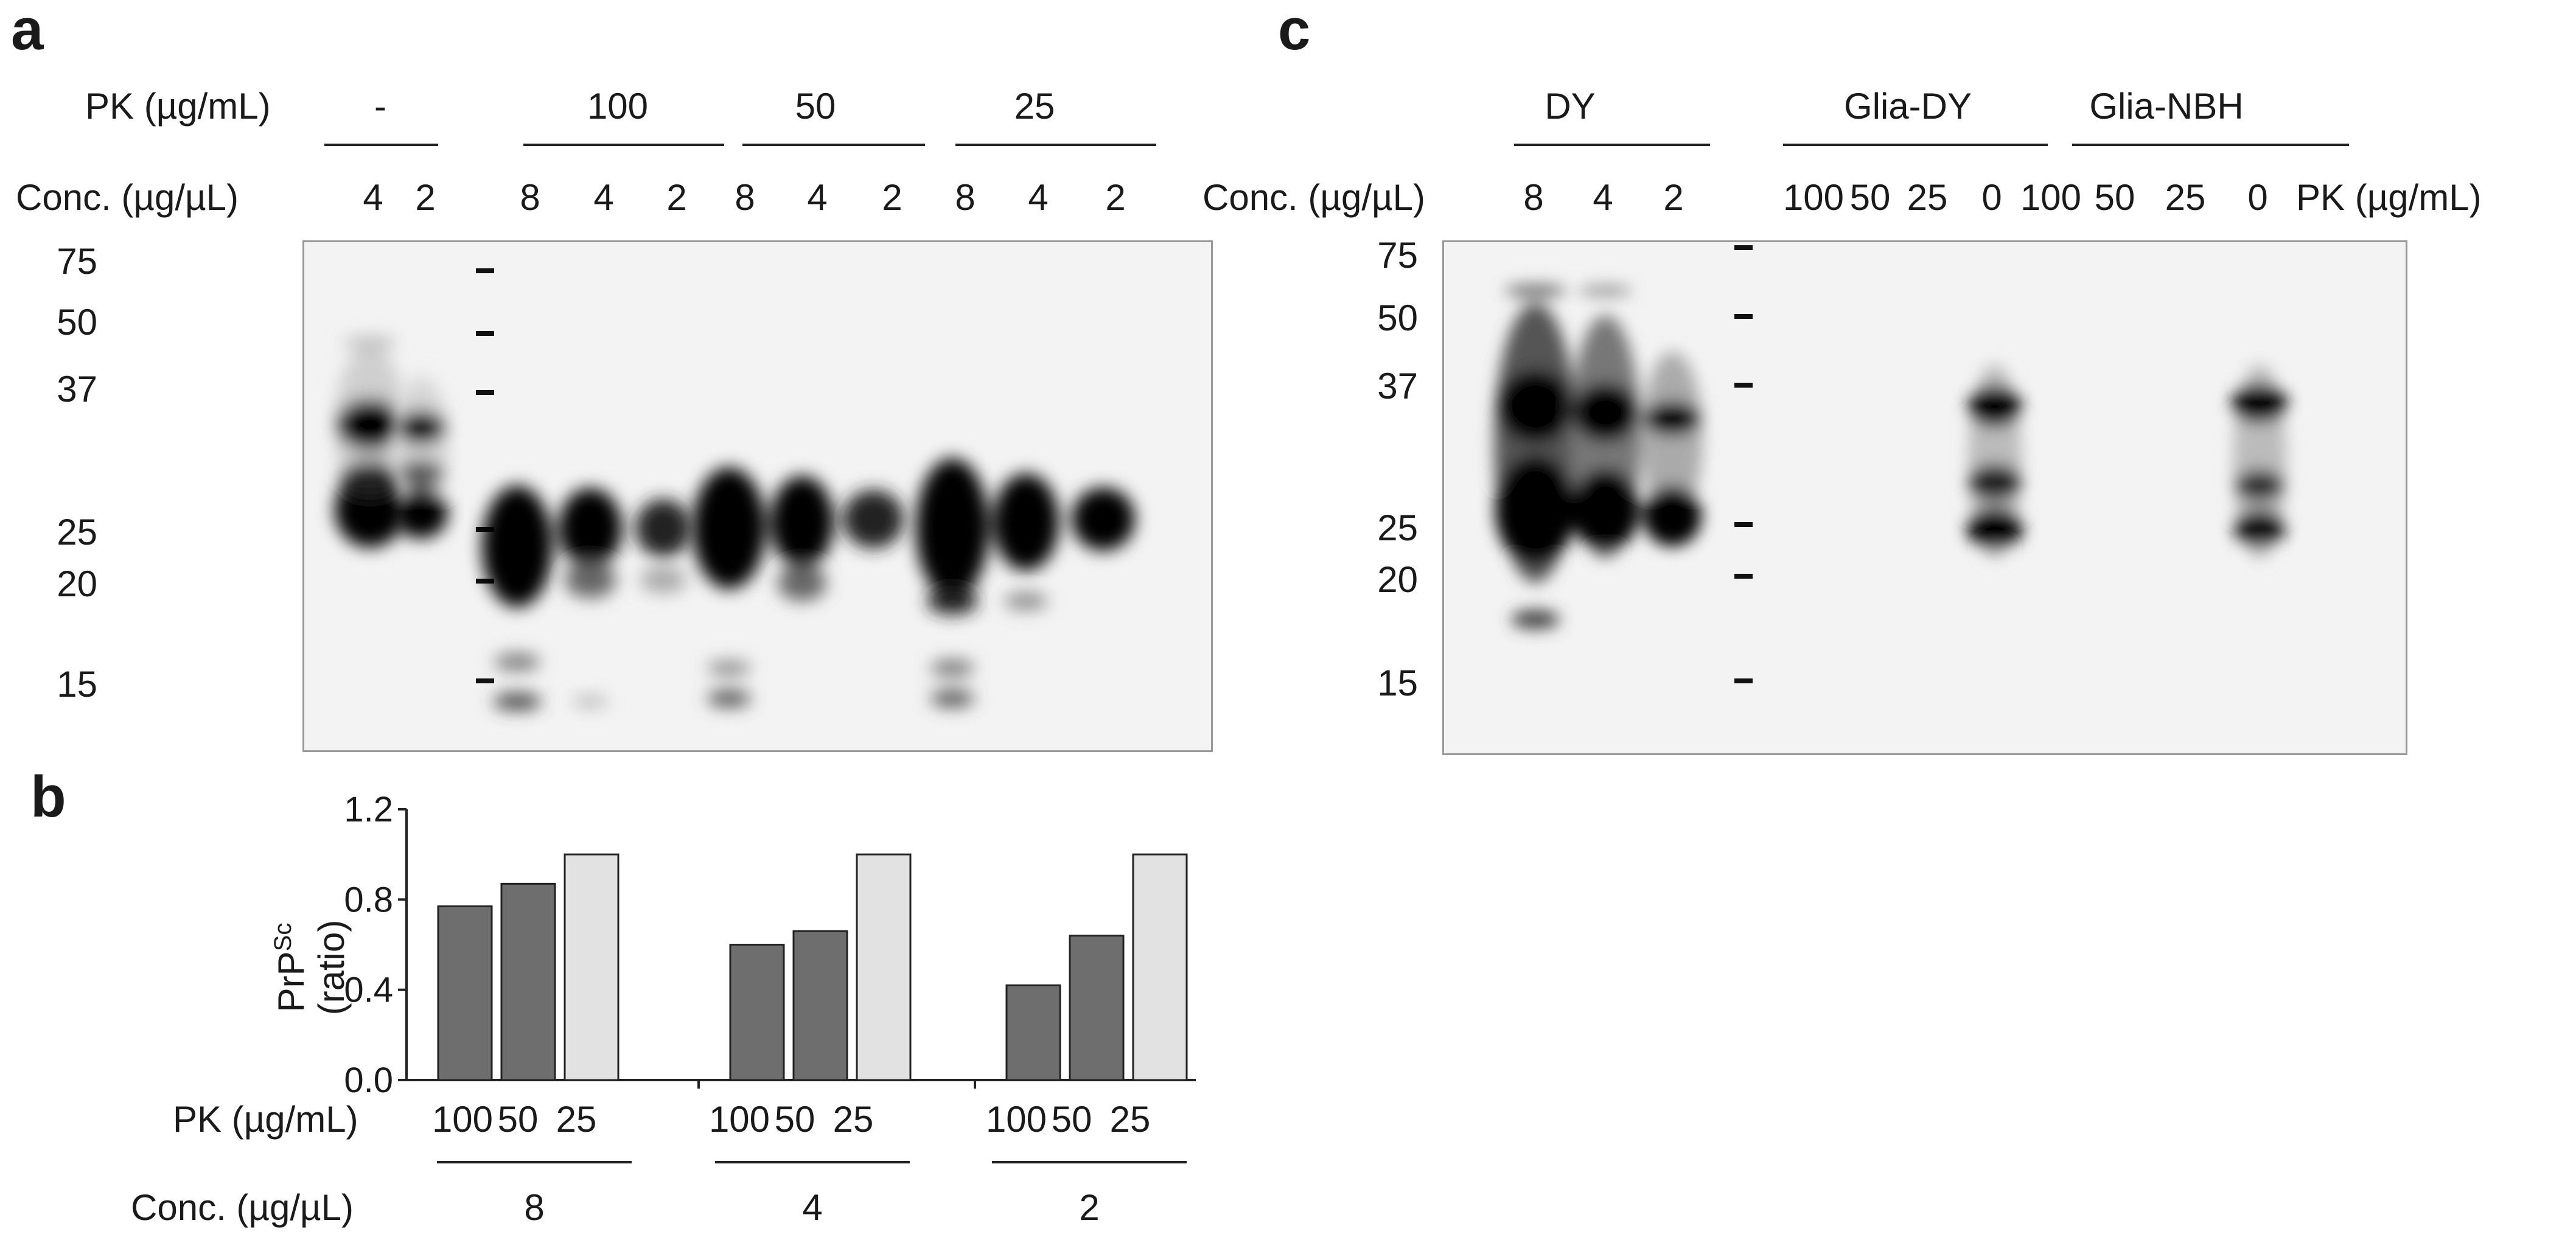  Describe the element at coordinates (1398, 579) in the screenshot. I see `panel-c-marker: 20` at that location.